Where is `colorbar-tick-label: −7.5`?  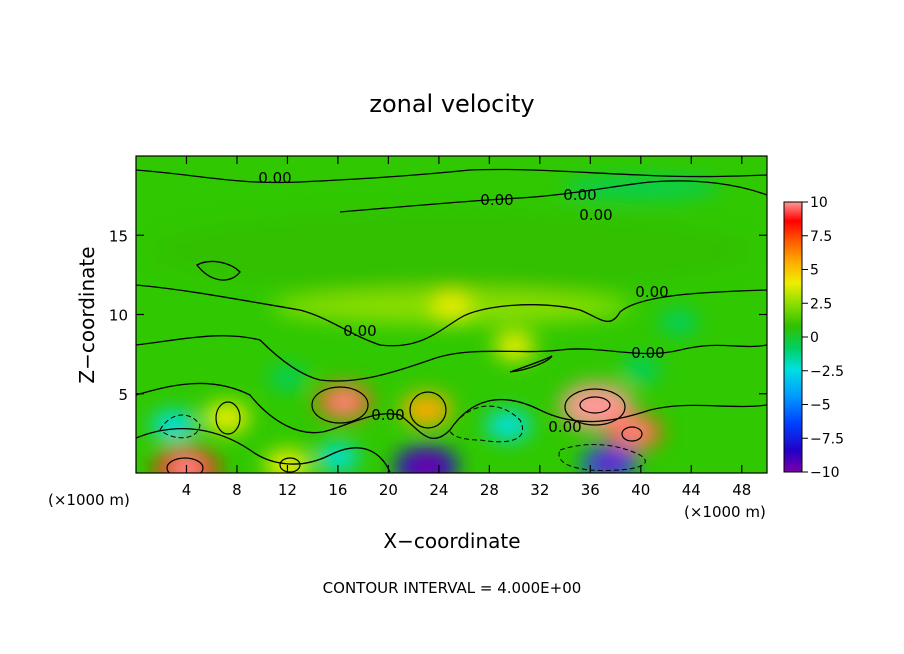
colorbar-tick-label: −7.5 is located at coordinates (827, 439).